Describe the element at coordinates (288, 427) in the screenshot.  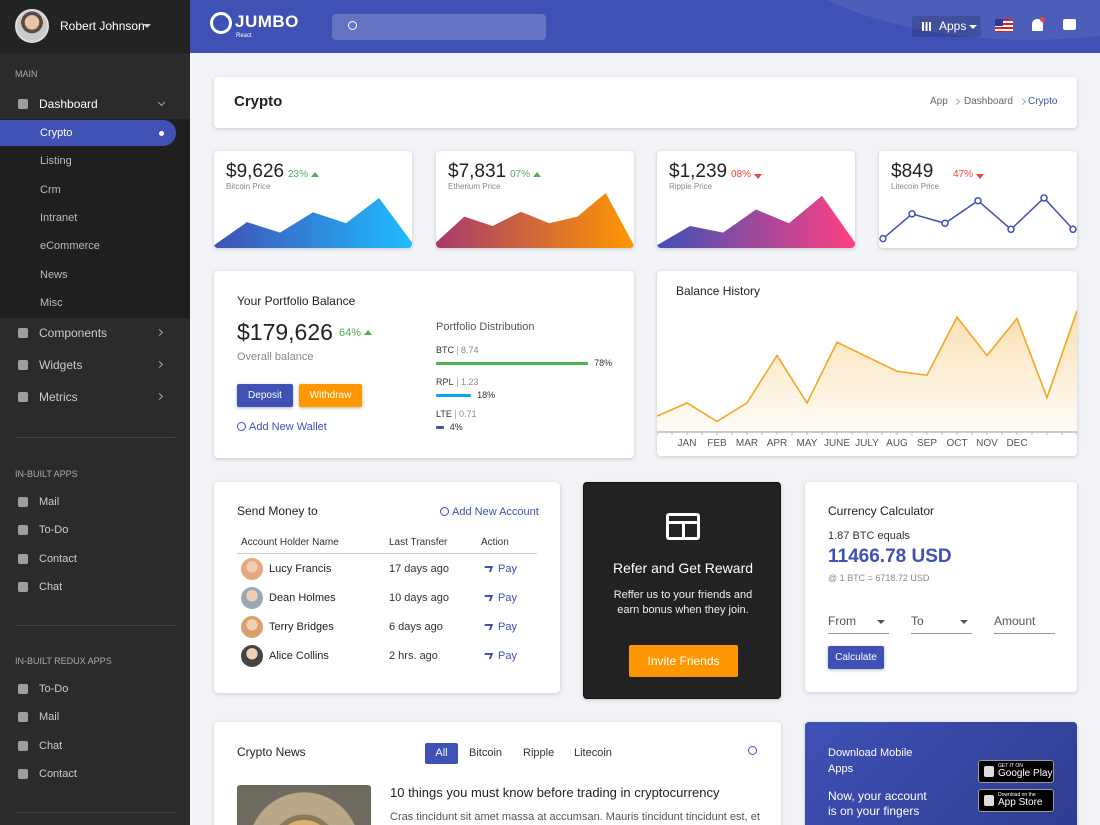
I see `add-wallet-link: Add New Wallet` at that location.